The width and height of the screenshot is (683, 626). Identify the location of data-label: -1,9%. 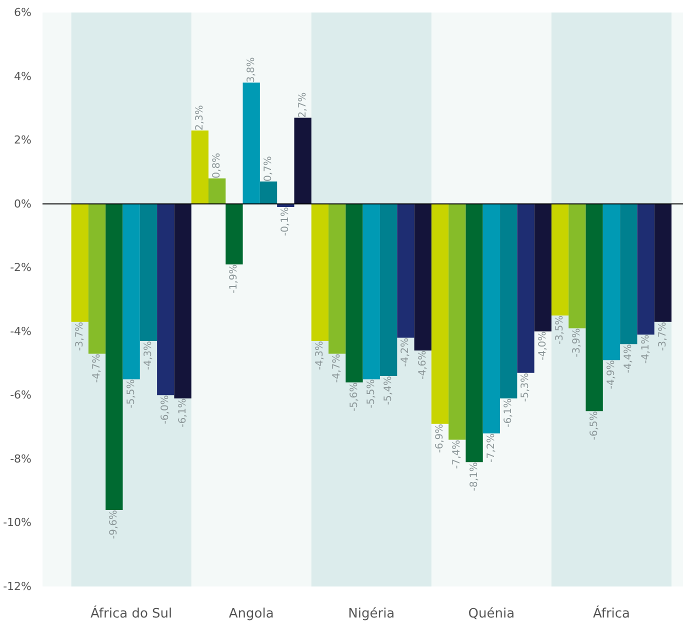
(234, 279).